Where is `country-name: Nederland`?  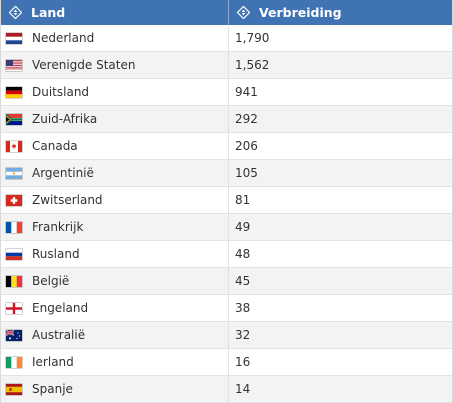 country-name: Nederland is located at coordinates (63, 38).